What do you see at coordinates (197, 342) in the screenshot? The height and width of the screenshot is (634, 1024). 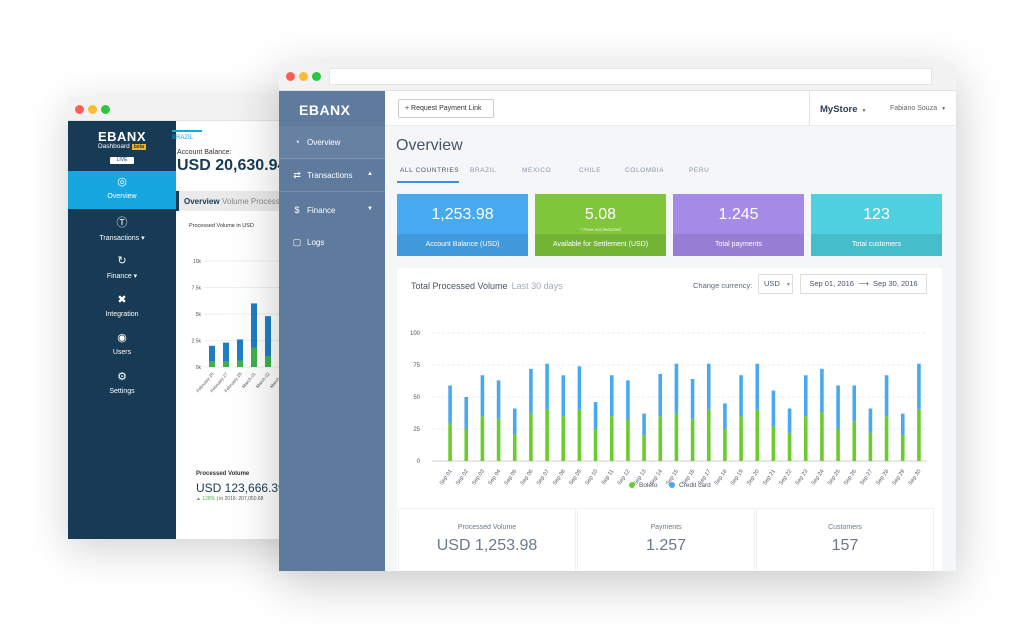 I see `mini-y-tick: 2.5k` at bounding box center [197, 342].